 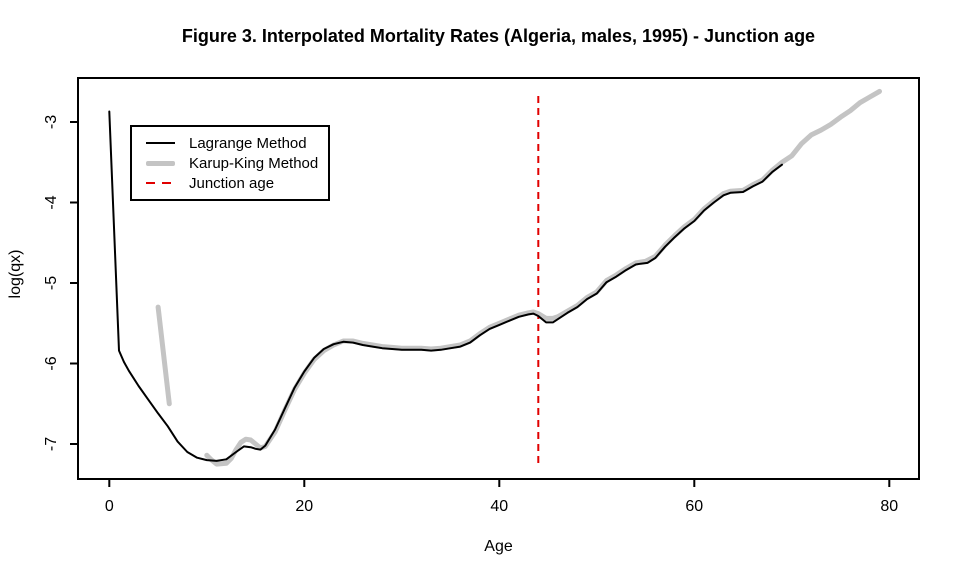 What do you see at coordinates (51, 444) in the screenshot?
I see `y-tick-label: -7` at bounding box center [51, 444].